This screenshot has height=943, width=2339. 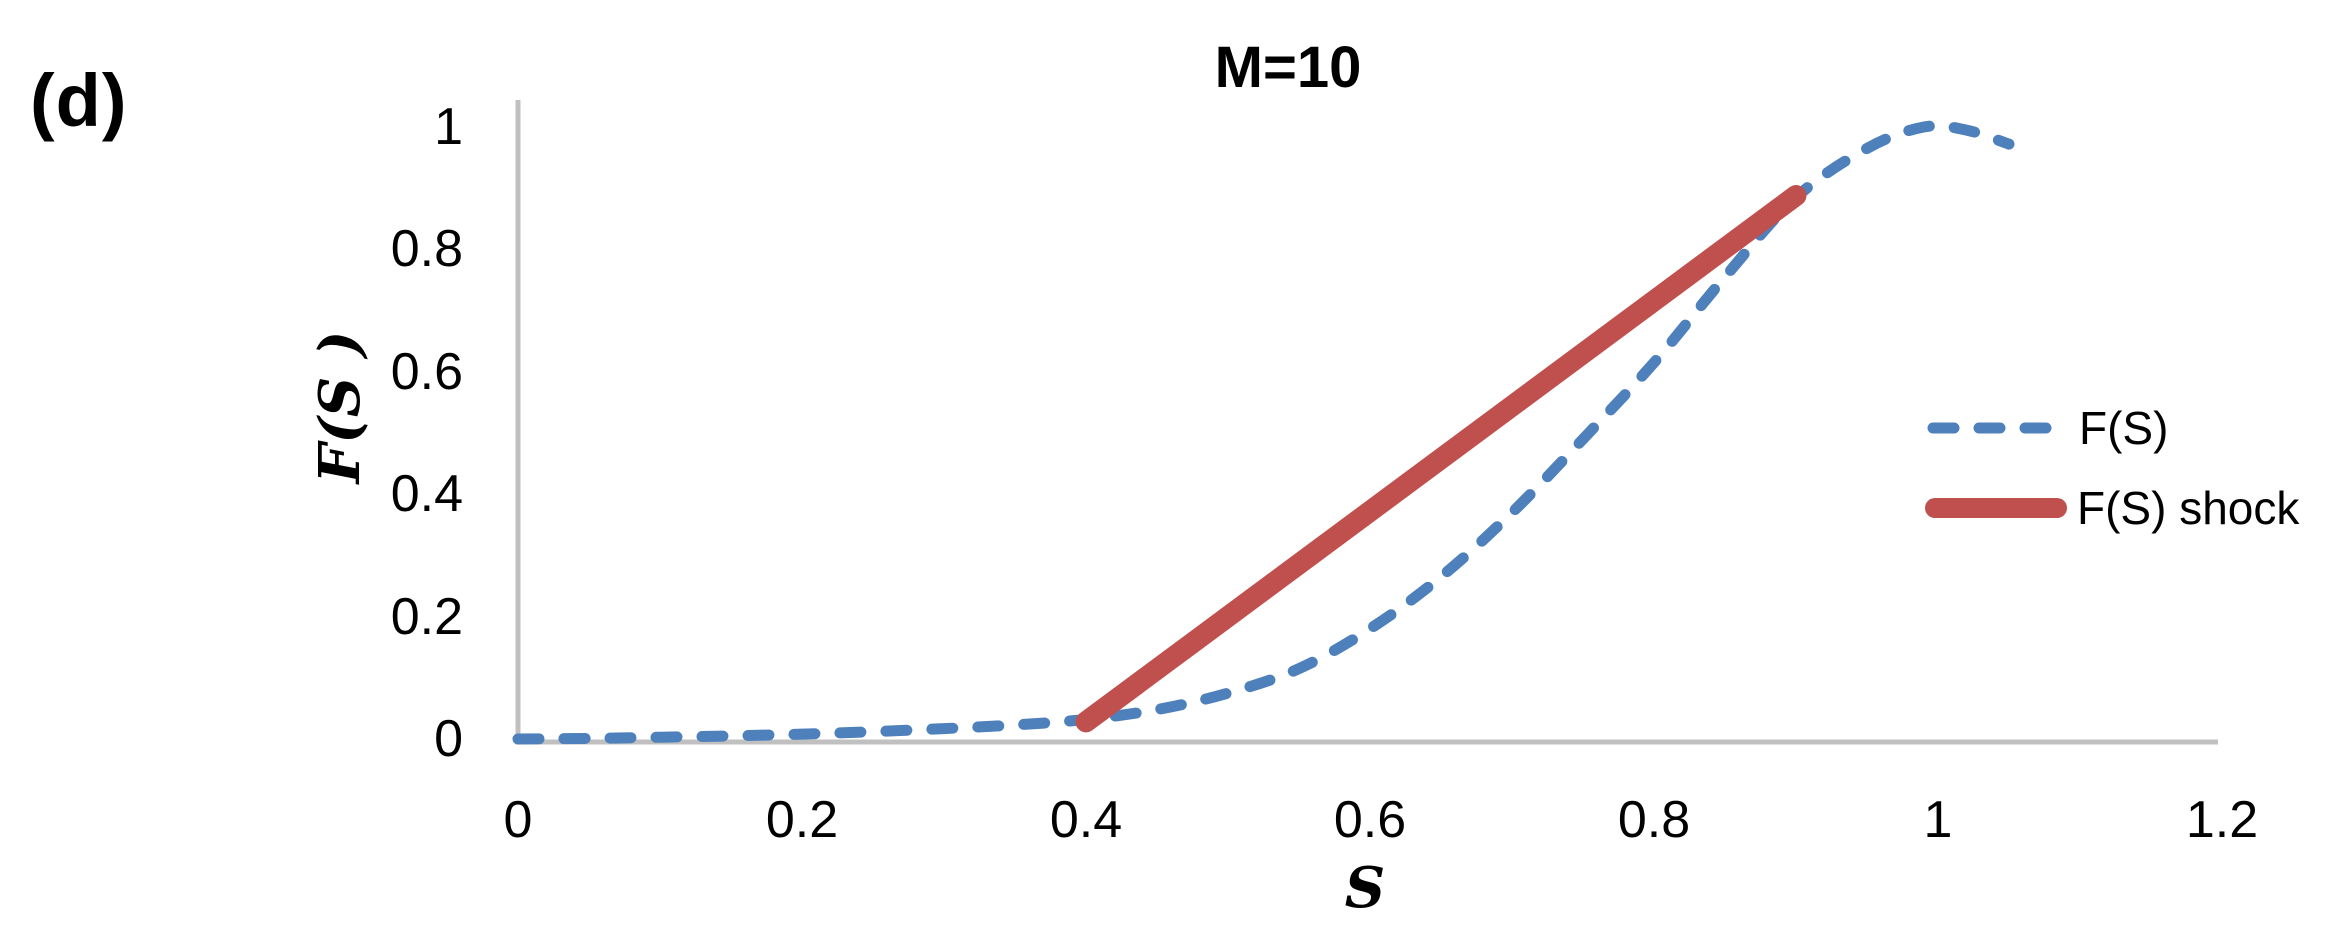 What do you see at coordinates (2222, 820) in the screenshot?
I see `x-tick-label: 1.2` at bounding box center [2222, 820].